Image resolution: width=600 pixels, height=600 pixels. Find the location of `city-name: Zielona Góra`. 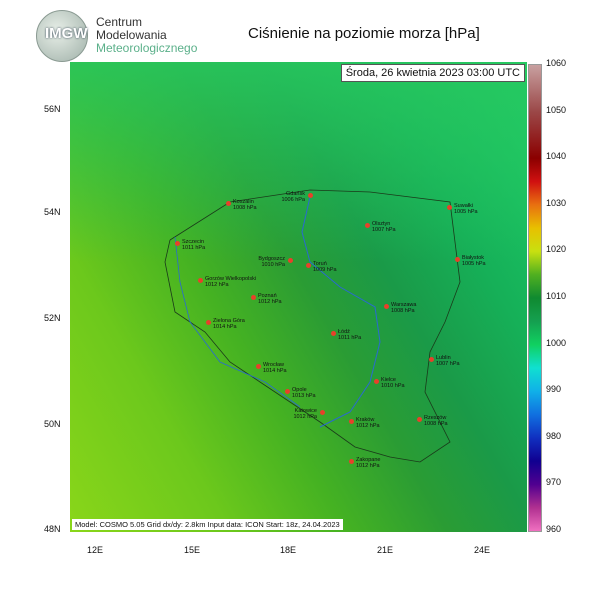

city-name: Zielona Góra is located at coordinates (229, 321).